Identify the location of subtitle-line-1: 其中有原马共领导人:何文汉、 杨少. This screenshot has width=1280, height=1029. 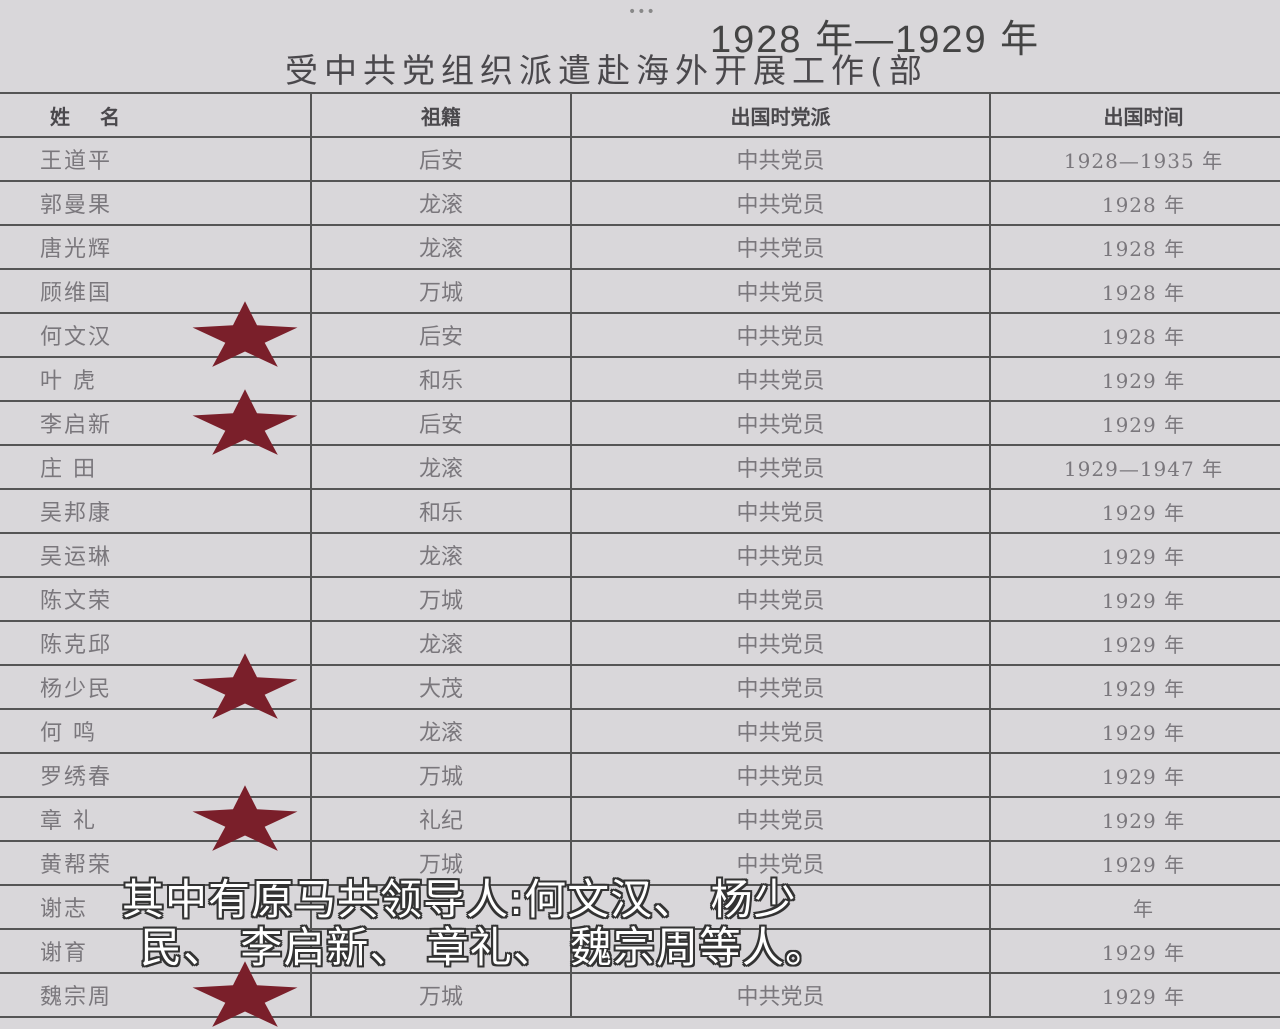
(459, 899).